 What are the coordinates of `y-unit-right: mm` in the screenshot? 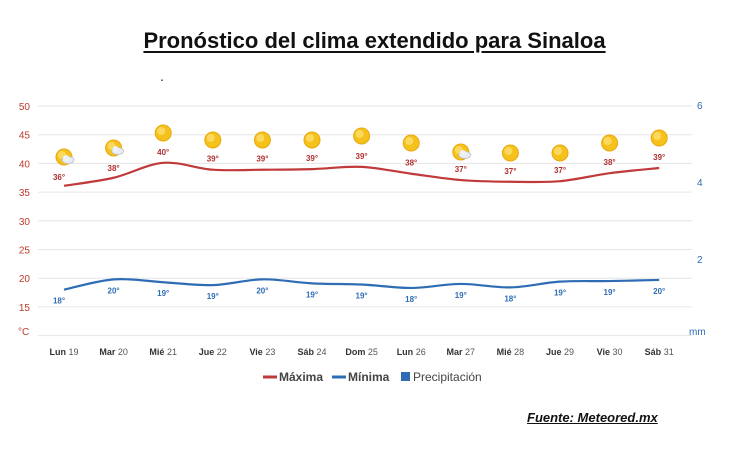 It's located at (697, 332).